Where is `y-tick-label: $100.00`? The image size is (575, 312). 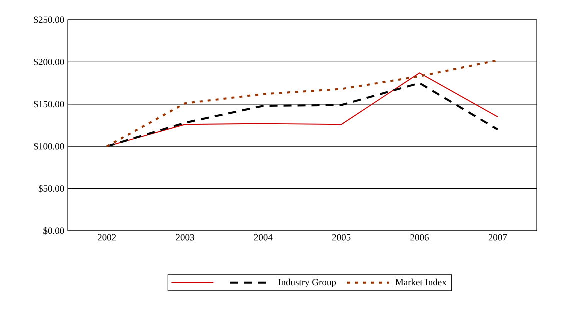
y-tick-label: $100.00 is located at coordinates (49, 146).